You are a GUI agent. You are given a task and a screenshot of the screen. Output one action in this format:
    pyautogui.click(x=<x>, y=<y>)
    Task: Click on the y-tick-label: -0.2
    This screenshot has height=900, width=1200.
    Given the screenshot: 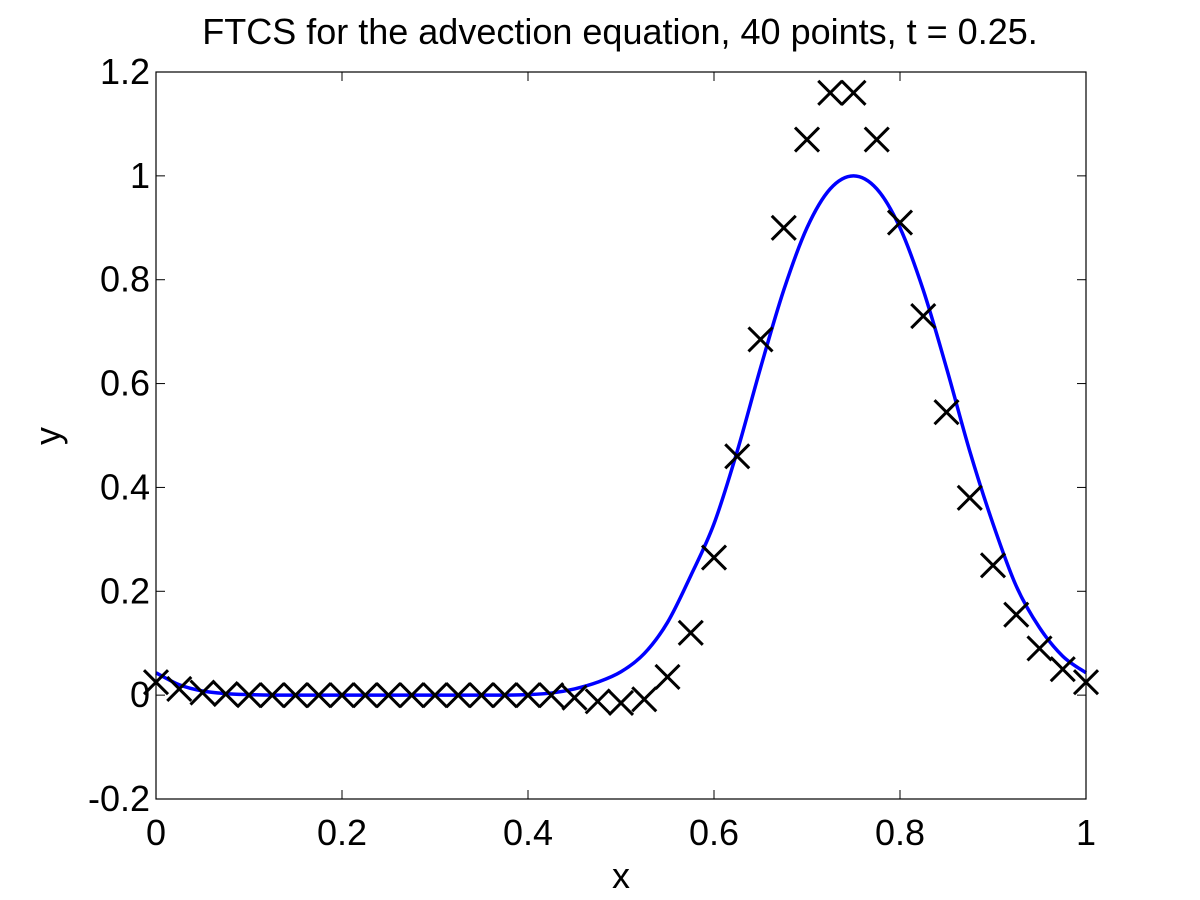 What is the action you would take?
    pyautogui.click(x=119, y=798)
    